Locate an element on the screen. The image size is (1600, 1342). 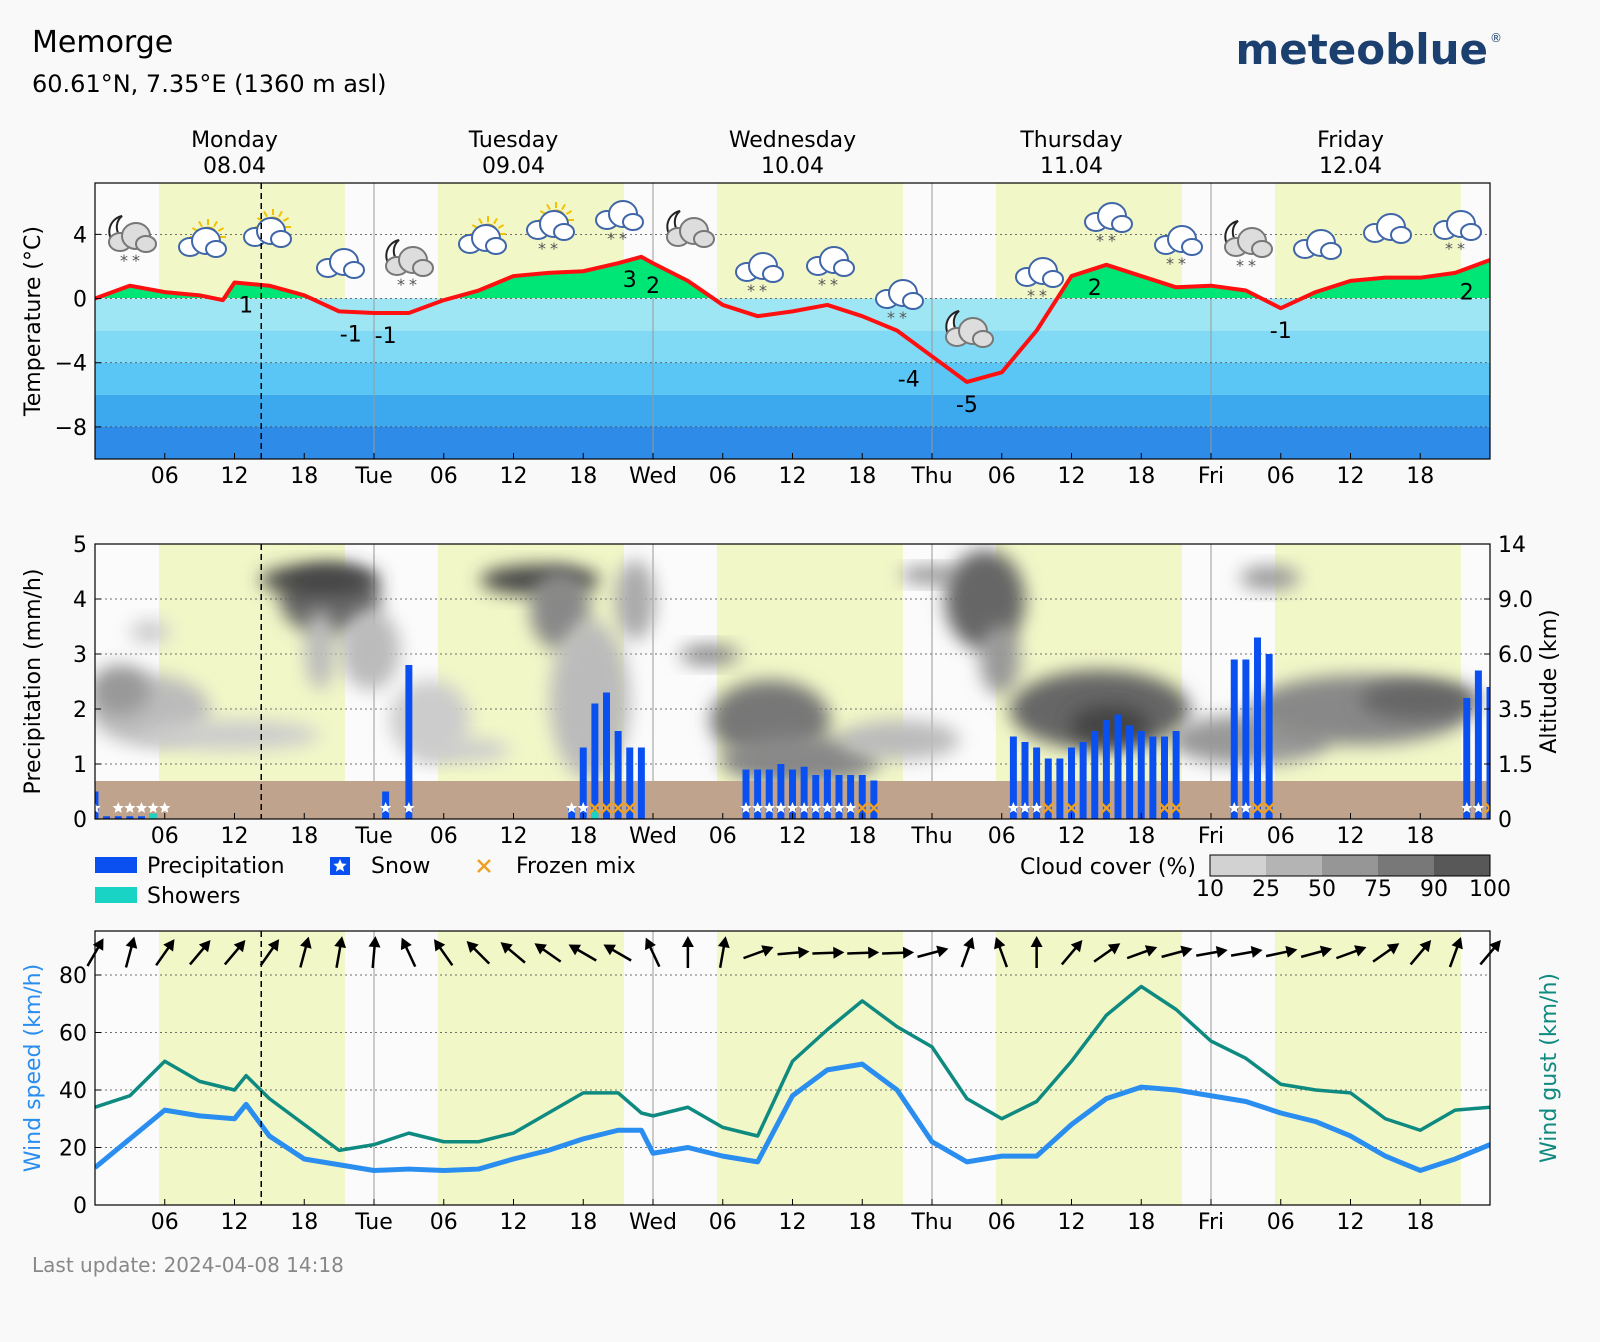
footer: Last update: 2024-04-08 14:18 is located at coordinates (188, 1265).